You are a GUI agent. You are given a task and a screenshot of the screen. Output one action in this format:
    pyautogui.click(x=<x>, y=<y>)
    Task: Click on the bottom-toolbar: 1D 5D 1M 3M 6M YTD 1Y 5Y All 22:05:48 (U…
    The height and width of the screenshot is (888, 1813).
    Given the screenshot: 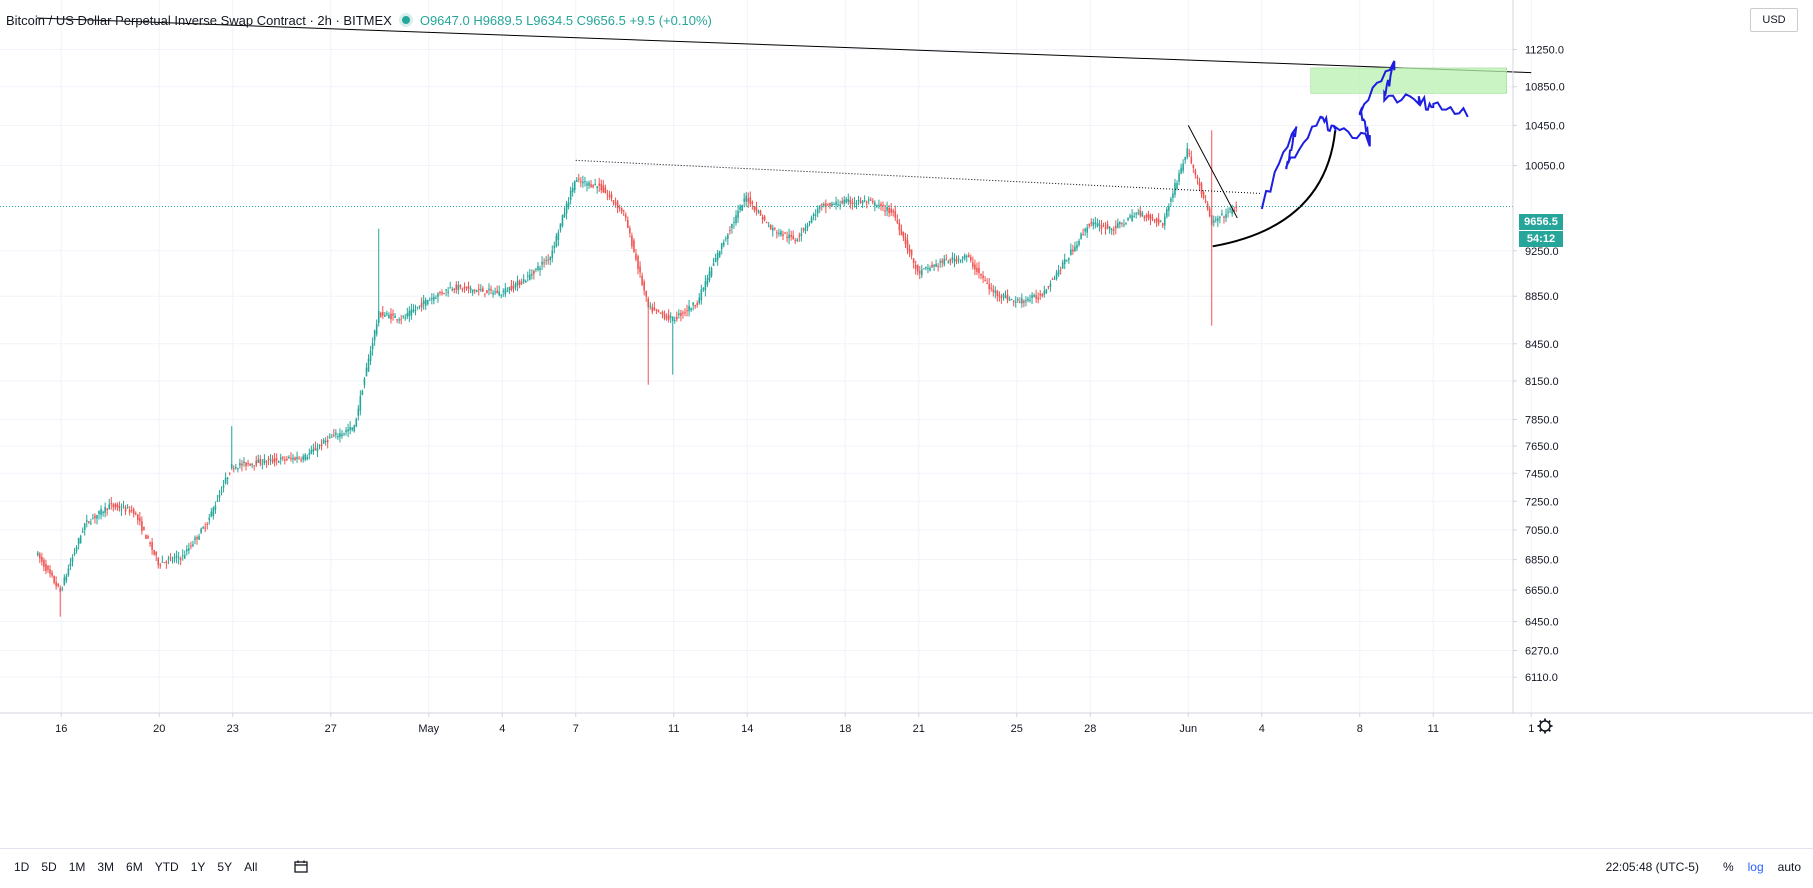 What is the action you would take?
    pyautogui.click(x=906, y=866)
    